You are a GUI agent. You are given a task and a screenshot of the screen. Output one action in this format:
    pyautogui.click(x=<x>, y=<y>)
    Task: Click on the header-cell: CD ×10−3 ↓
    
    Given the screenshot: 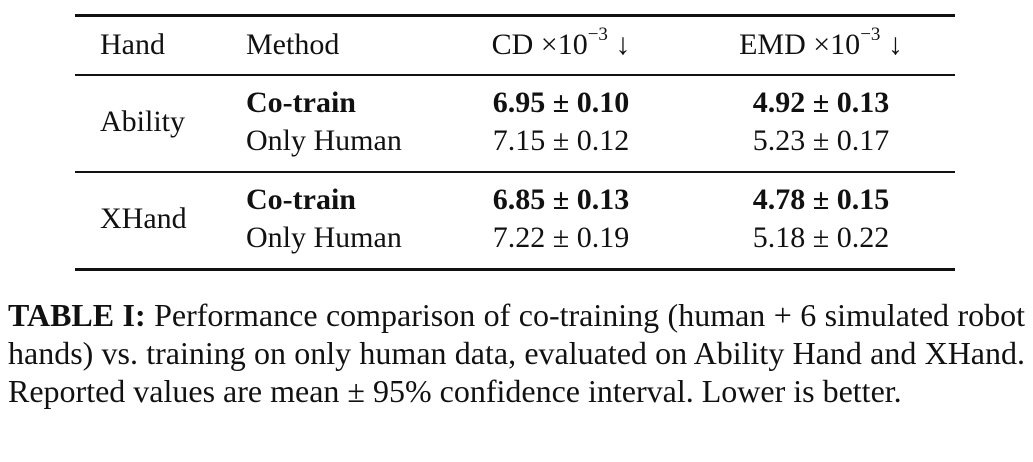 What is the action you would take?
    pyautogui.click(x=561, y=43)
    